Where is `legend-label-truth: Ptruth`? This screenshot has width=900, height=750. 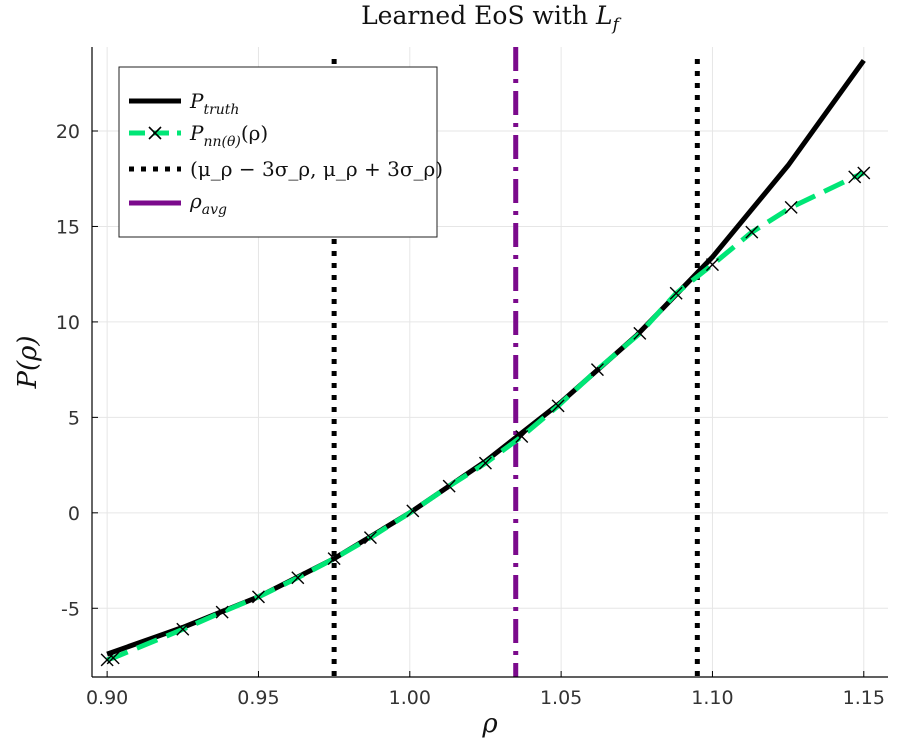 legend-label-truth: Ptruth is located at coordinates (214, 103).